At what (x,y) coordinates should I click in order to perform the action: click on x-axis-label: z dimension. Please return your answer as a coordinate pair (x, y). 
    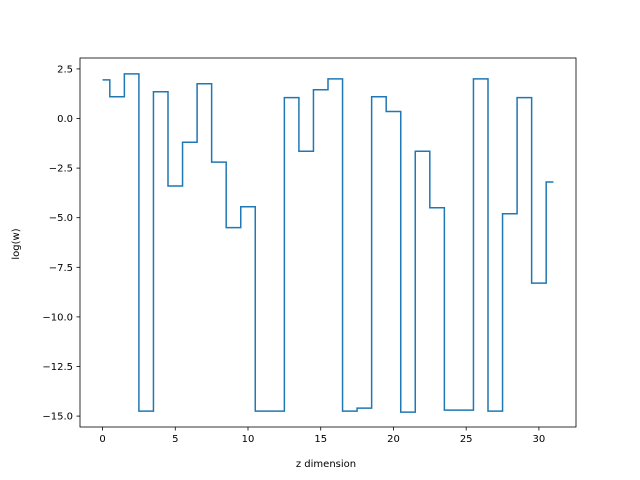
    Looking at the image, I should click on (326, 464).